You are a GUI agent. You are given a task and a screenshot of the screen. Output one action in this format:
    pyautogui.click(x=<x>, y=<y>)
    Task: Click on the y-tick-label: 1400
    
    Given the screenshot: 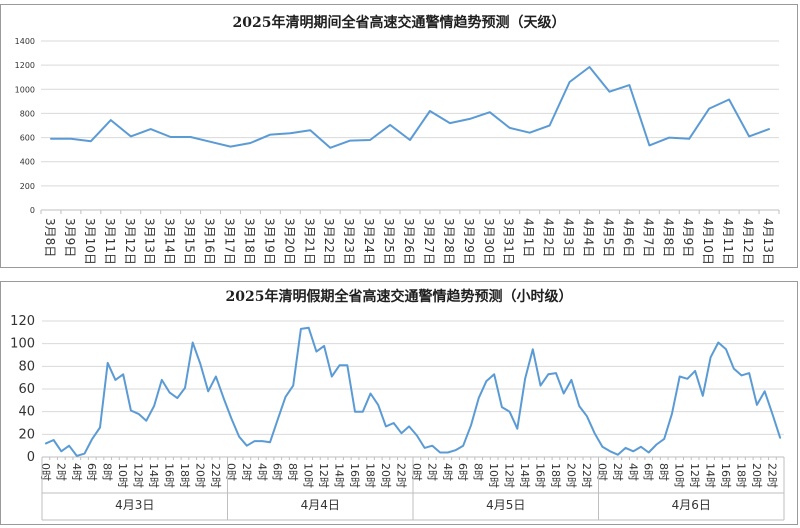 What is the action you would take?
    pyautogui.click(x=25, y=41)
    